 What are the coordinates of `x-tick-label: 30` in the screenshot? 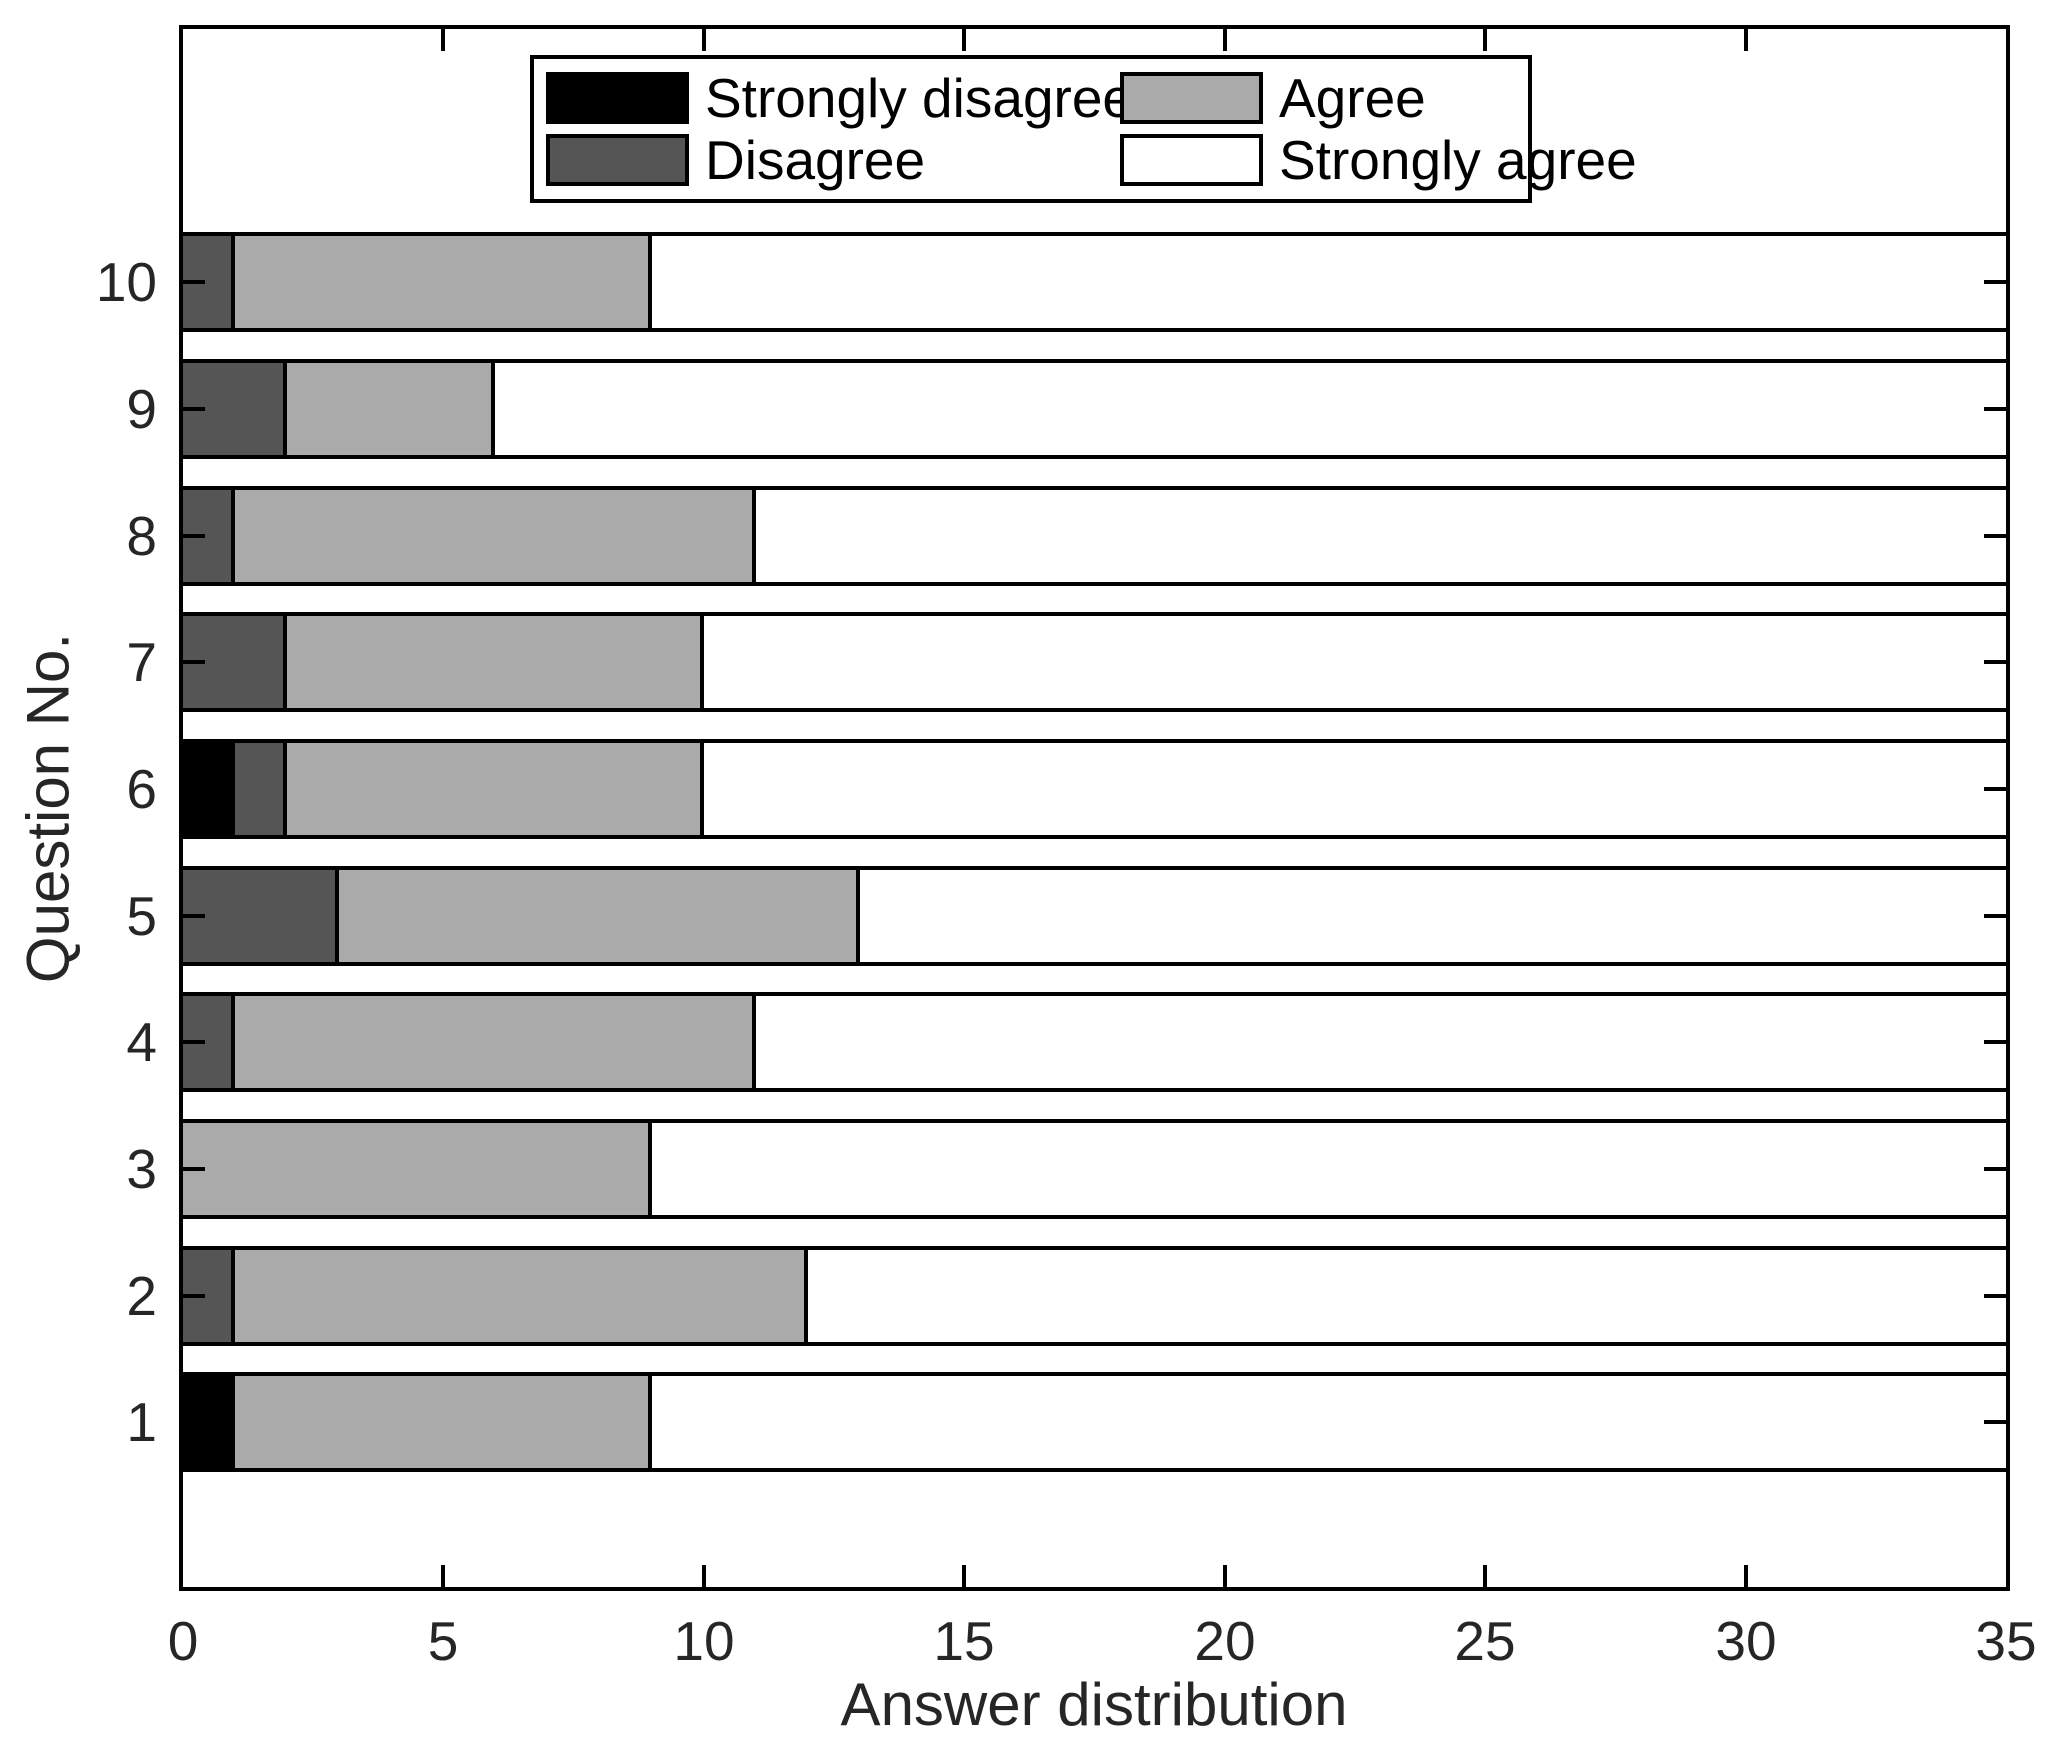 It's located at (1746, 1641).